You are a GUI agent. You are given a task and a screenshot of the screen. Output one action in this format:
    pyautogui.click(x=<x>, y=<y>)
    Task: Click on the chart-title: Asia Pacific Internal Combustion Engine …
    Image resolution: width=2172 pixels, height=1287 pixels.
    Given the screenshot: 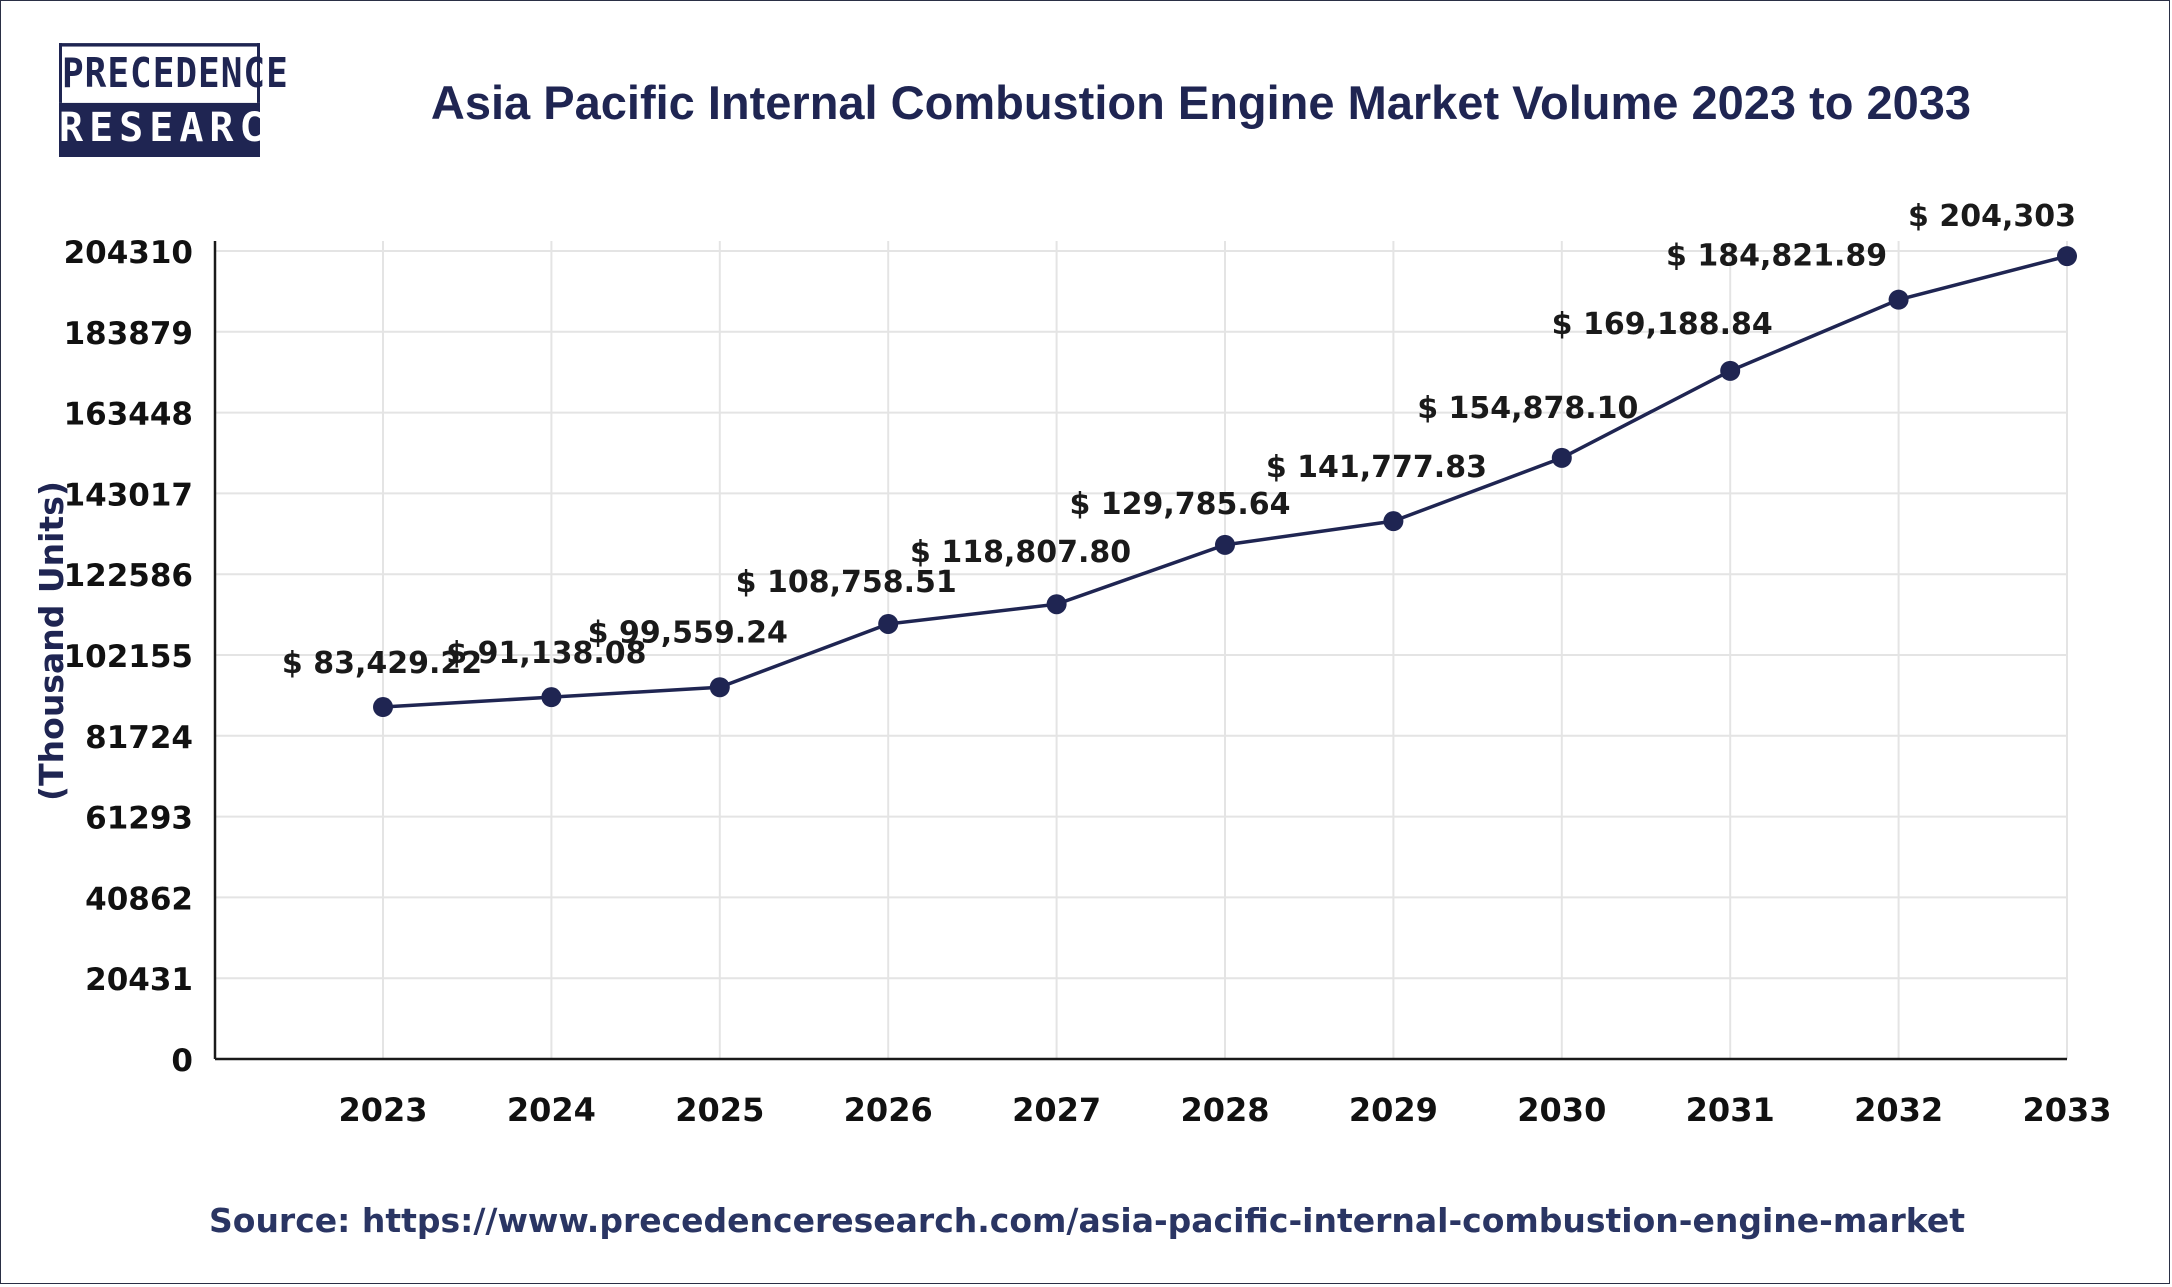 What is the action you would take?
    pyautogui.click(x=1201, y=102)
    